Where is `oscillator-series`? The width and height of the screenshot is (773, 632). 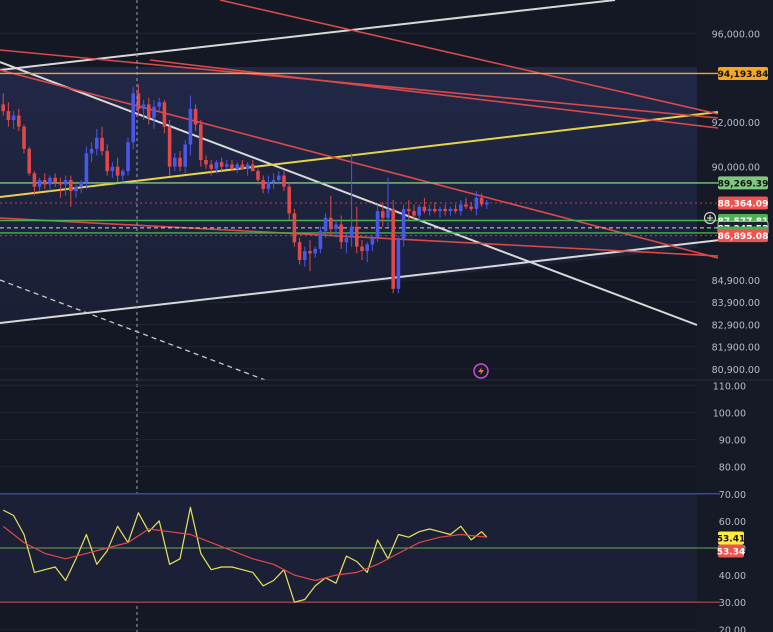
oscillator-series is located at coordinates (245, 554).